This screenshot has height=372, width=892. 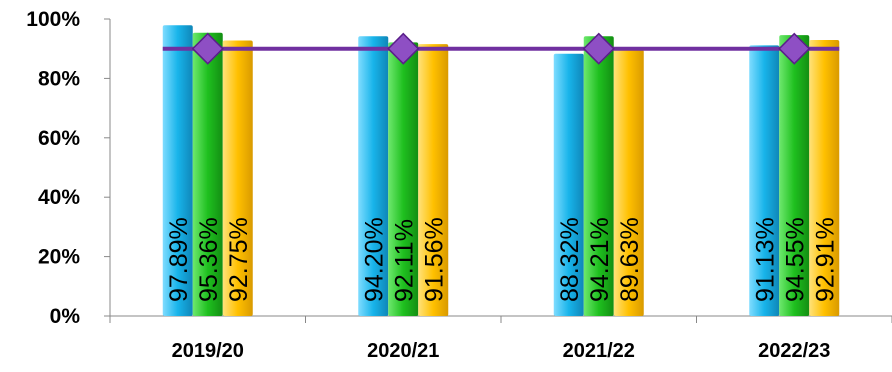 I want to click on bar-data-label: 91.56%, so click(x=434, y=259).